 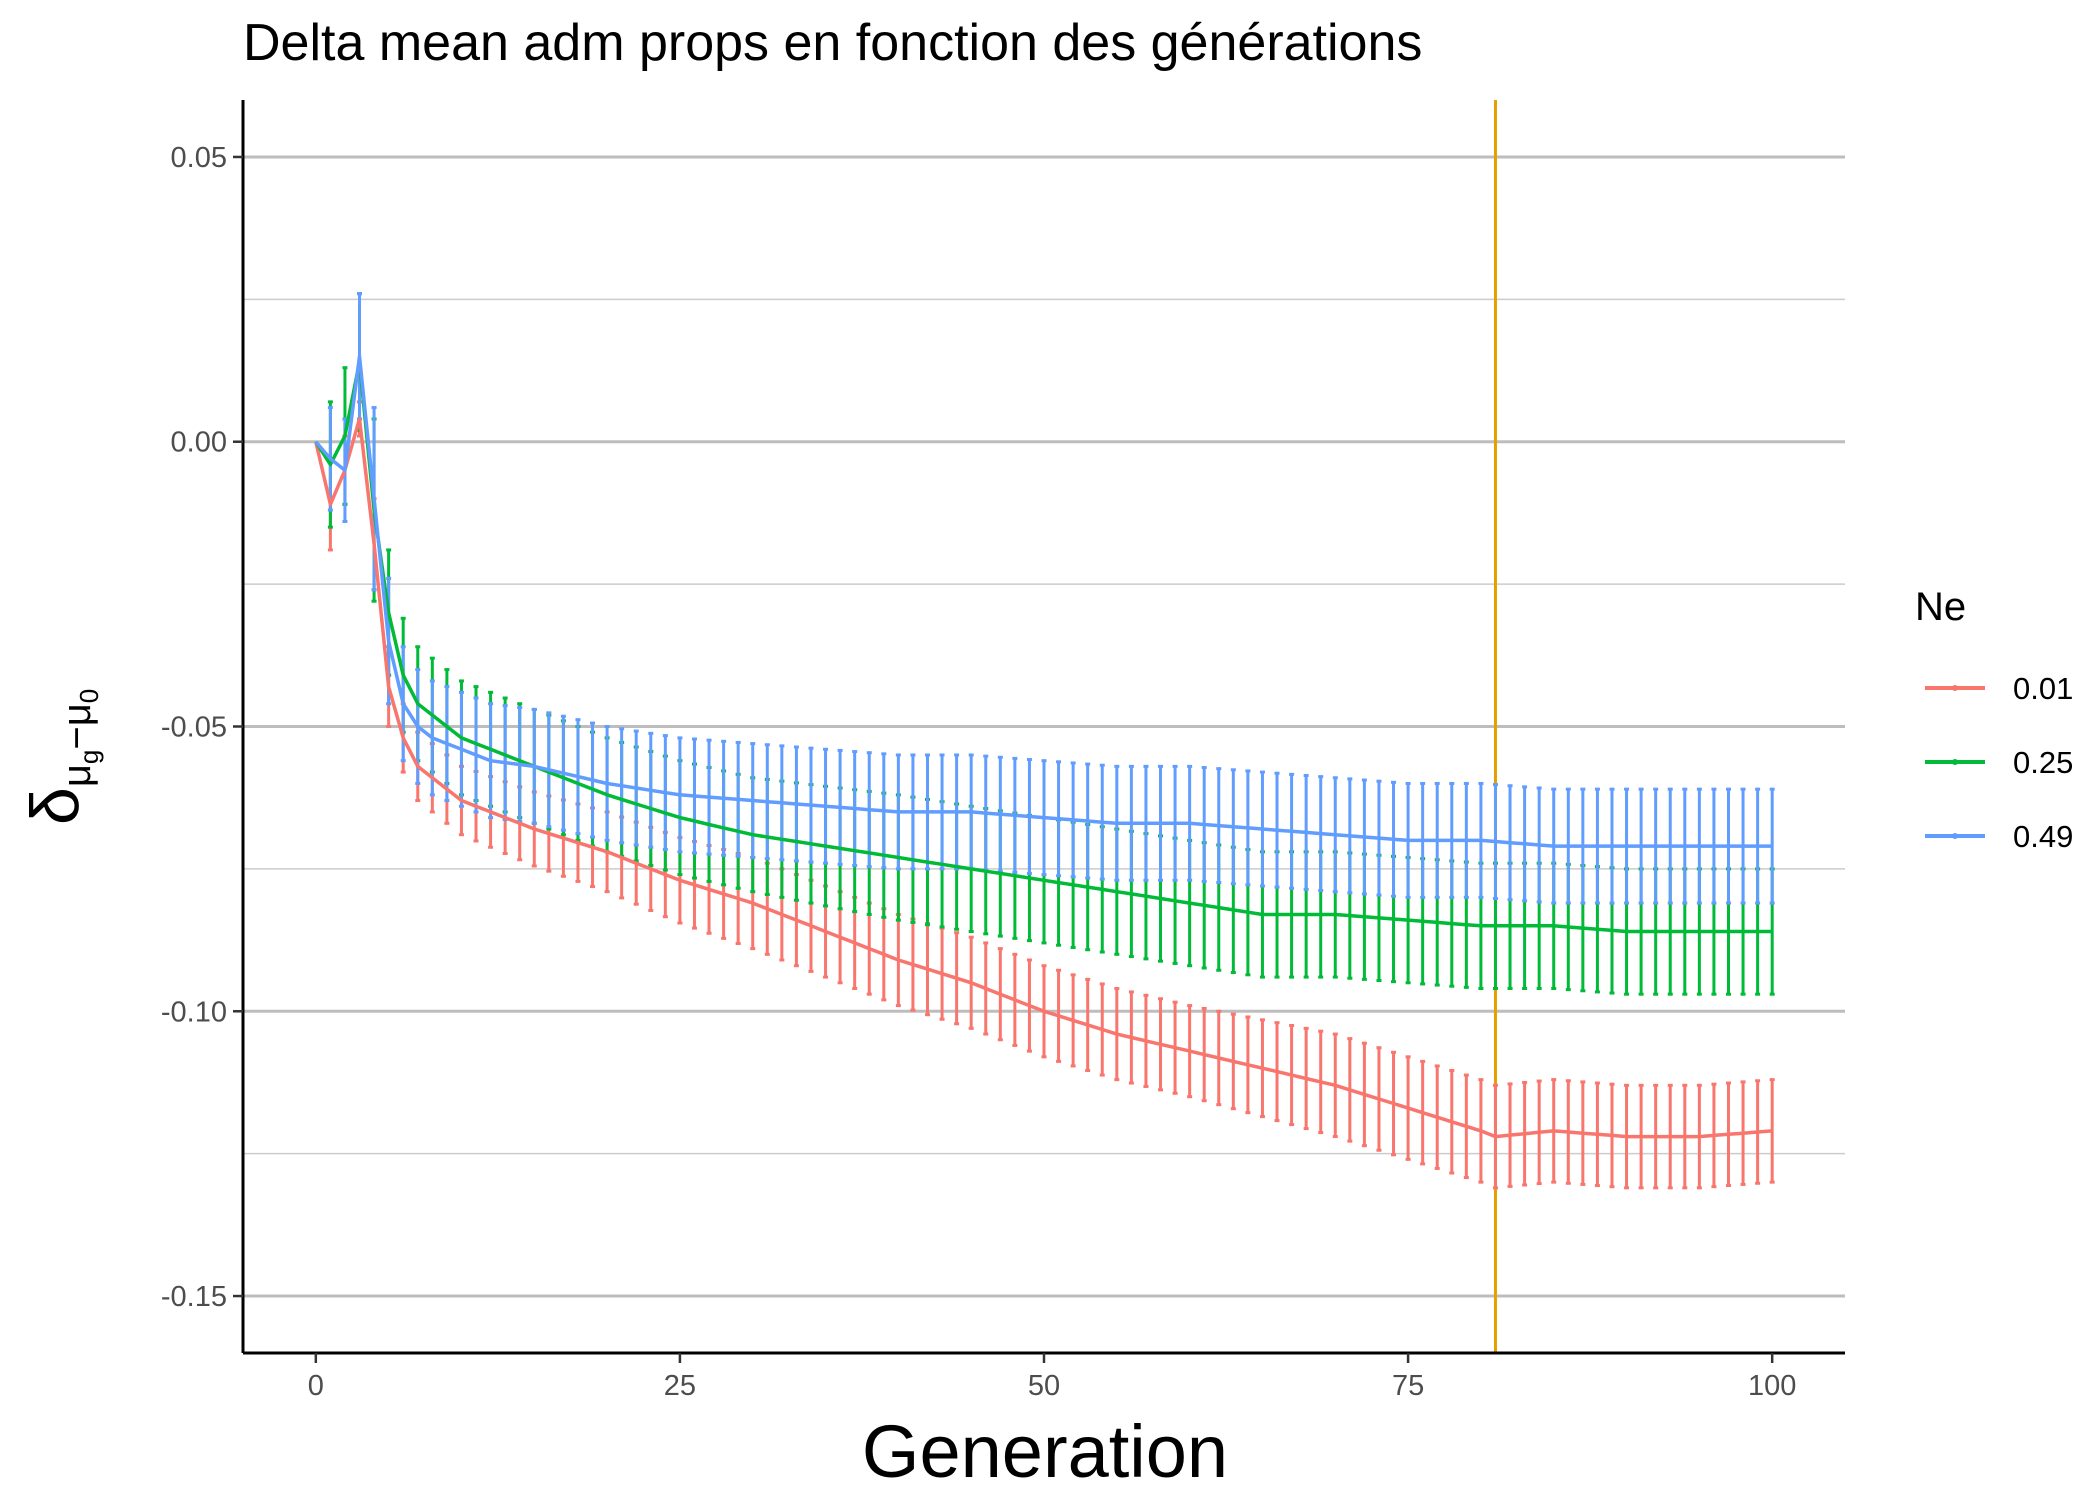 I want to click on legend-label: 0.01, so click(x=2043, y=688).